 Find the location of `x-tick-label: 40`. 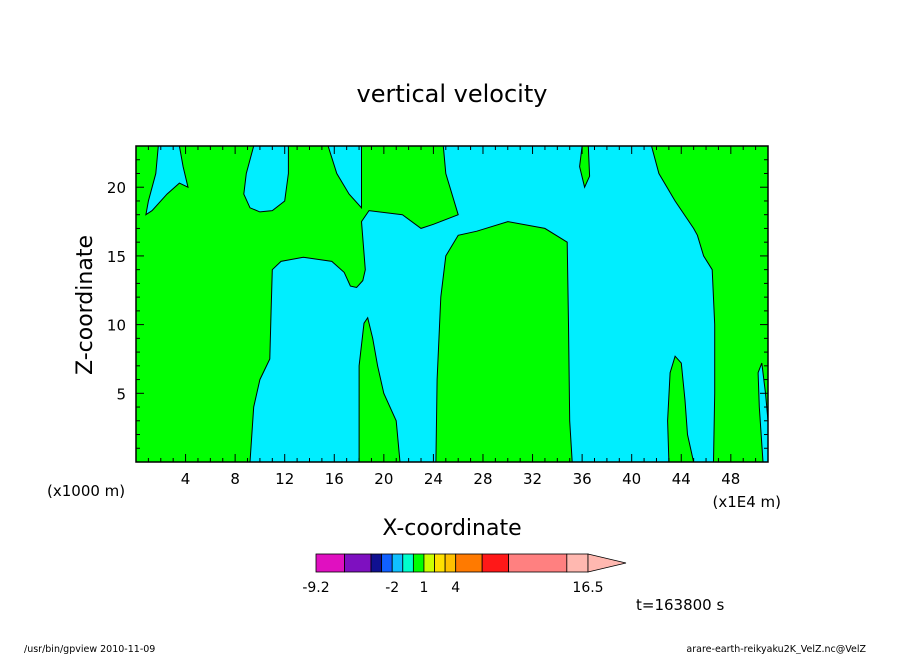

x-tick-label: 40 is located at coordinates (631, 479).